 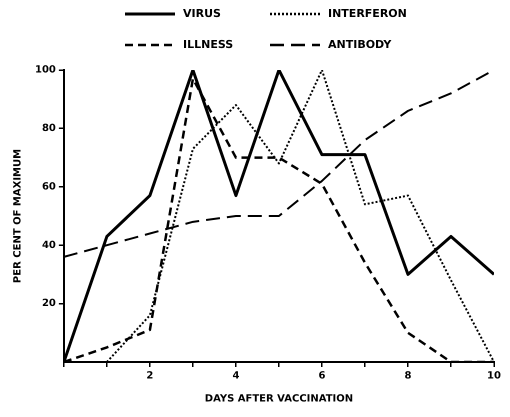 I want to click on legend-label: ANTIBODY, so click(x=360, y=44).